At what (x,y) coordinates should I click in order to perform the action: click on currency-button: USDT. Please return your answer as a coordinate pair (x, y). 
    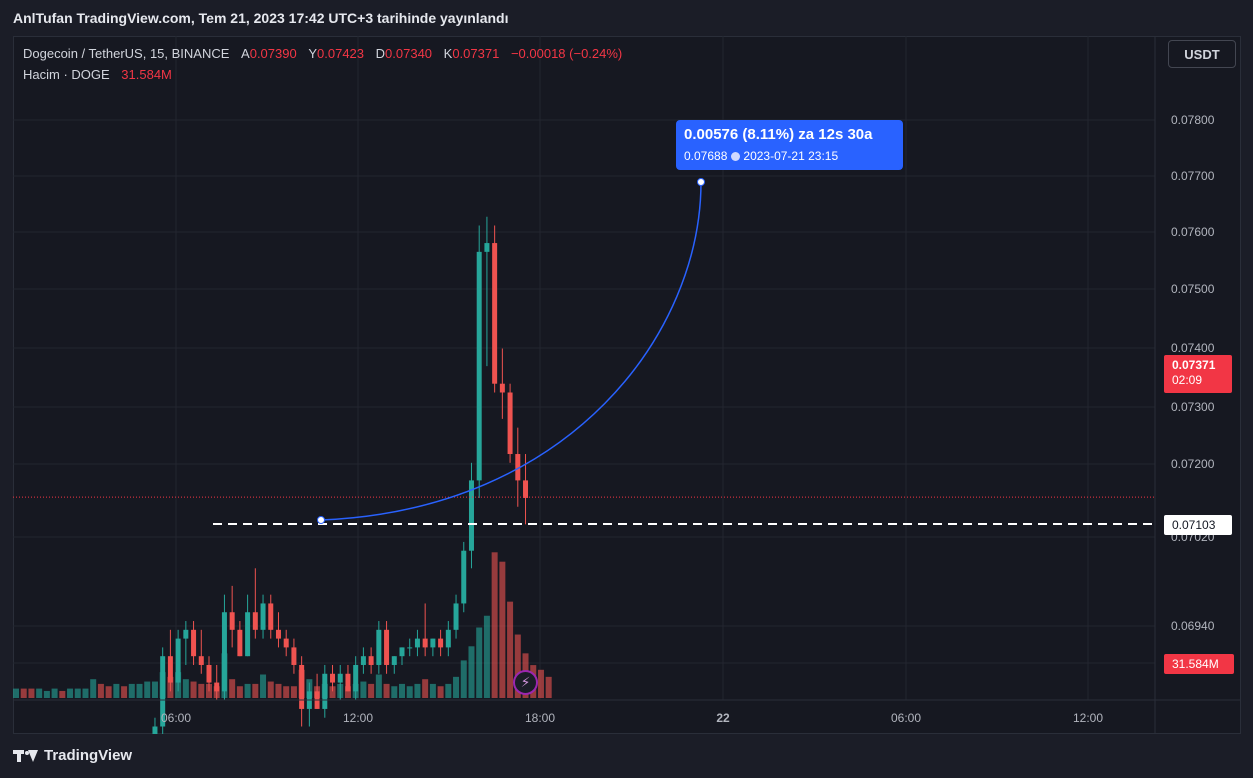
    Looking at the image, I should click on (1202, 54).